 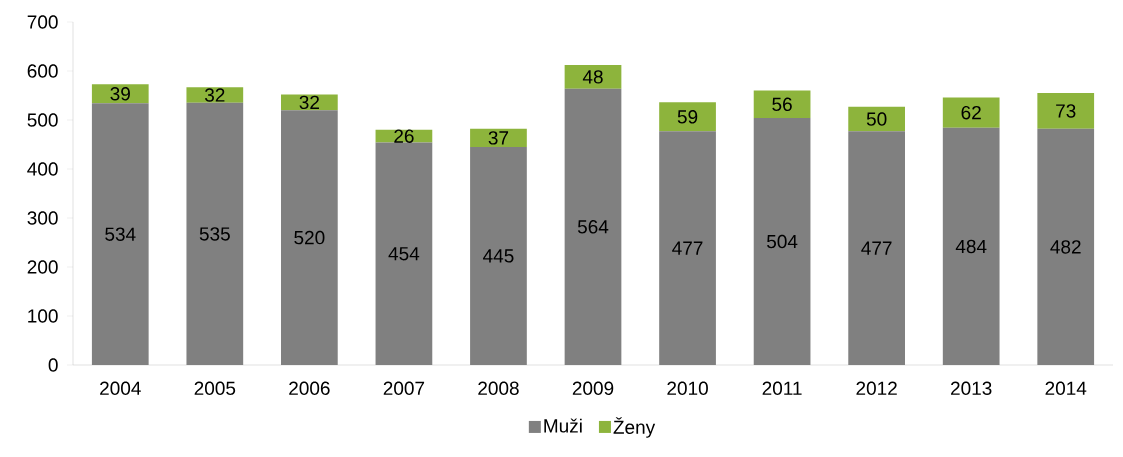 What do you see at coordinates (309, 388) in the screenshot?
I see `x-tick-label: 2006` at bounding box center [309, 388].